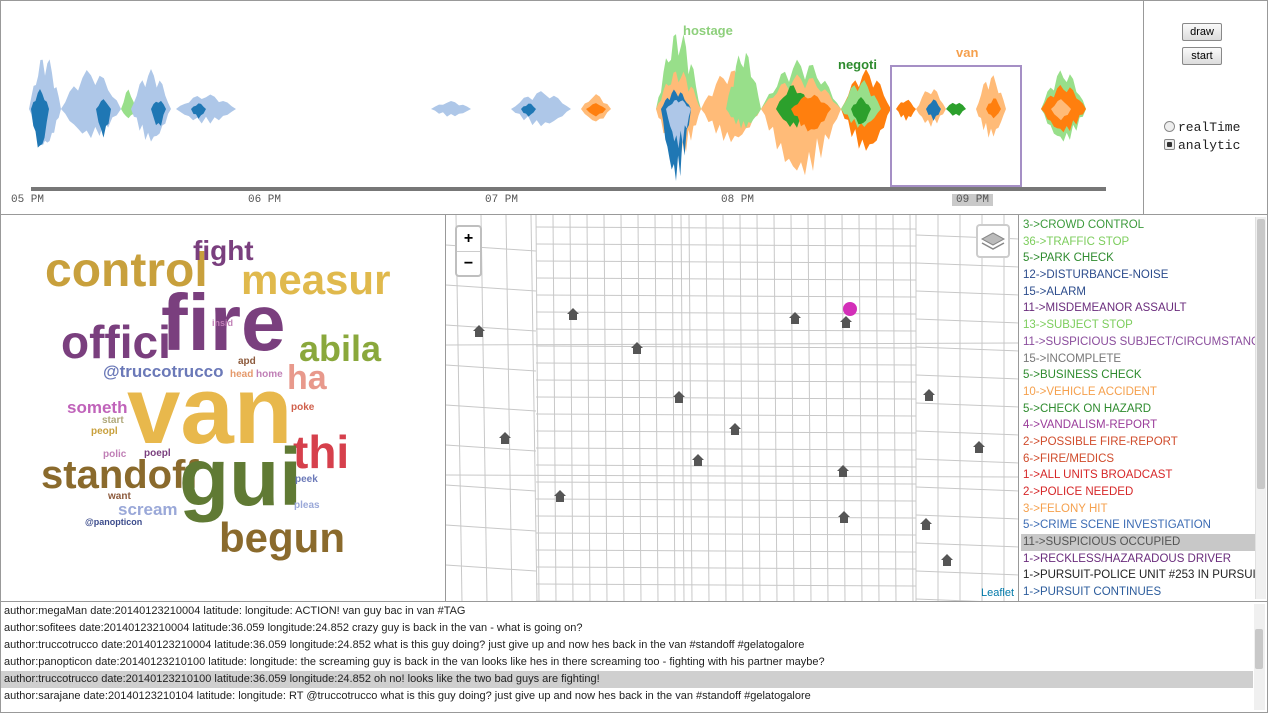 The image size is (1268, 713). What do you see at coordinates (1090, 425) in the screenshot?
I see `category-item: 4->VANDALISM-REPORT` at bounding box center [1090, 425].